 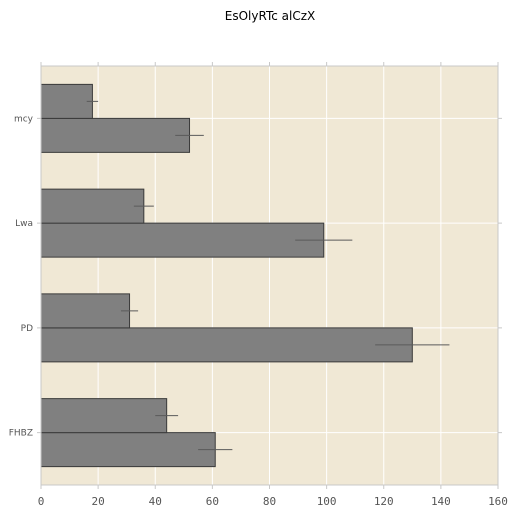 What do you see at coordinates (498, 501) in the screenshot?
I see `x-tick-label: 160` at bounding box center [498, 501].